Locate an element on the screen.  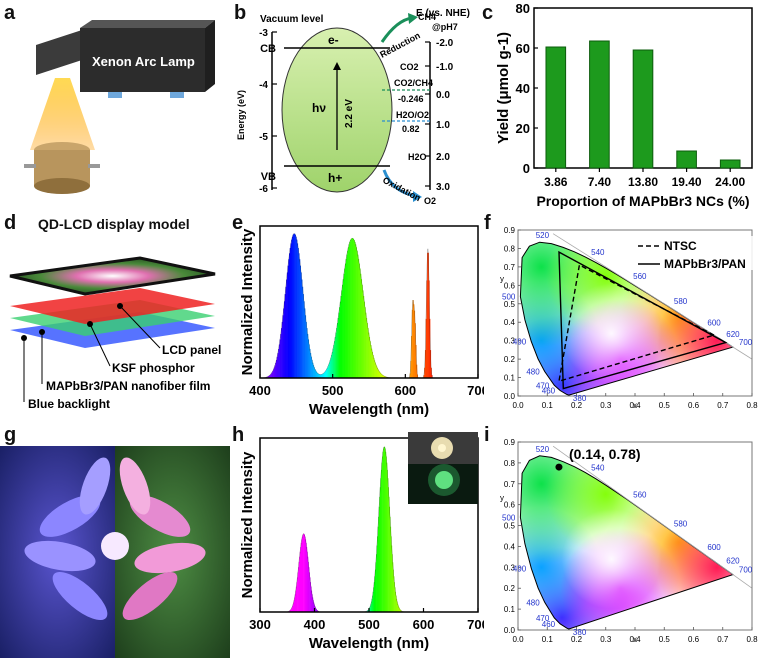
diagonal-guide is located at coordinates (652, 517).